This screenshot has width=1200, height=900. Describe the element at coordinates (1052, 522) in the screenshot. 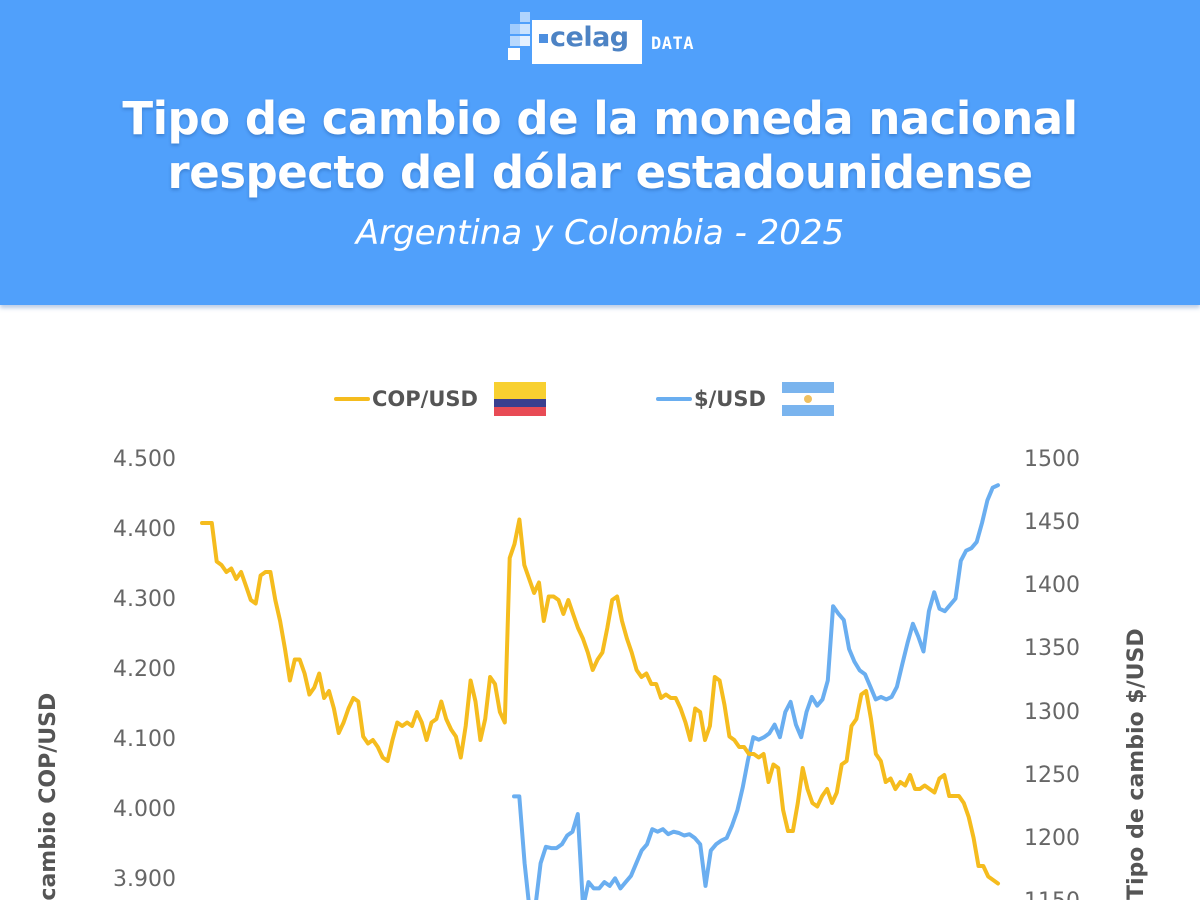

I see `right-tick: 1450` at that location.